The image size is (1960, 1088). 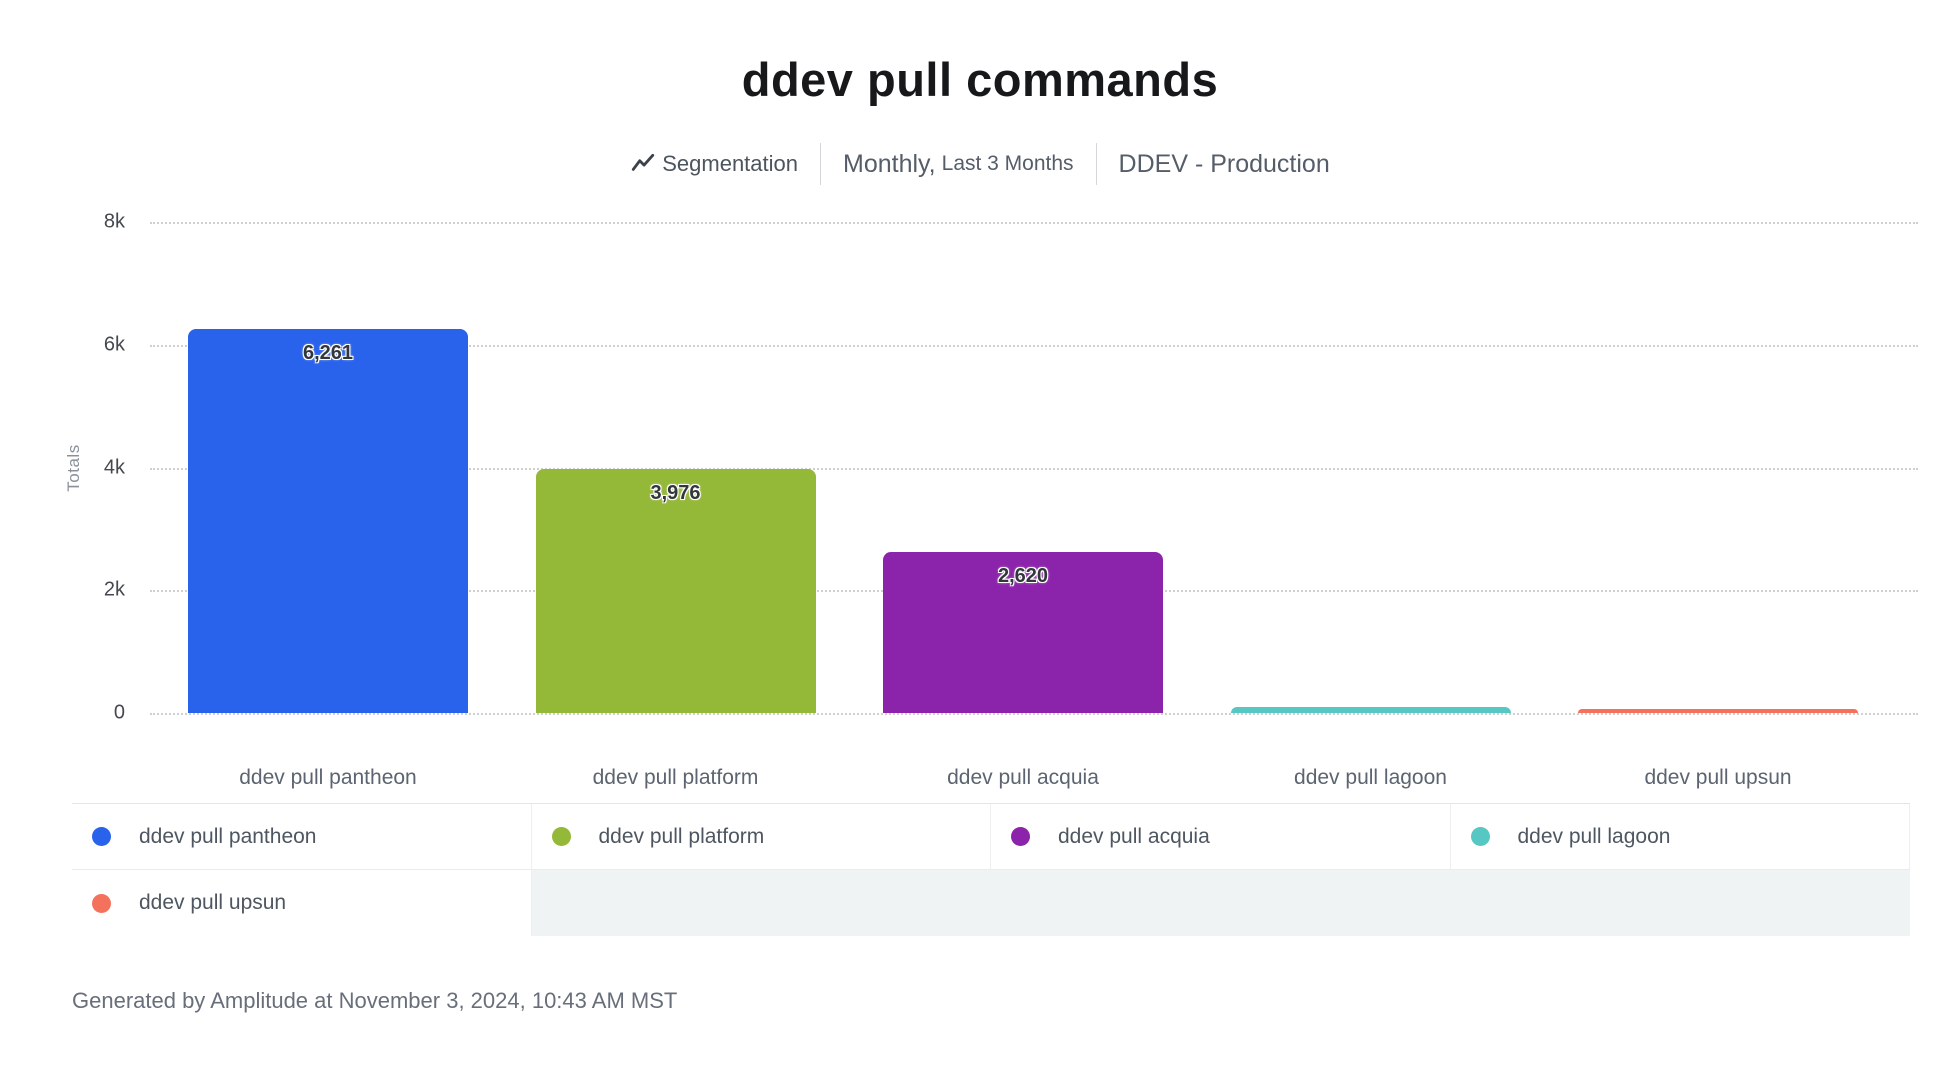 What do you see at coordinates (114, 589) in the screenshot?
I see `y-axis-tick: 2k` at bounding box center [114, 589].